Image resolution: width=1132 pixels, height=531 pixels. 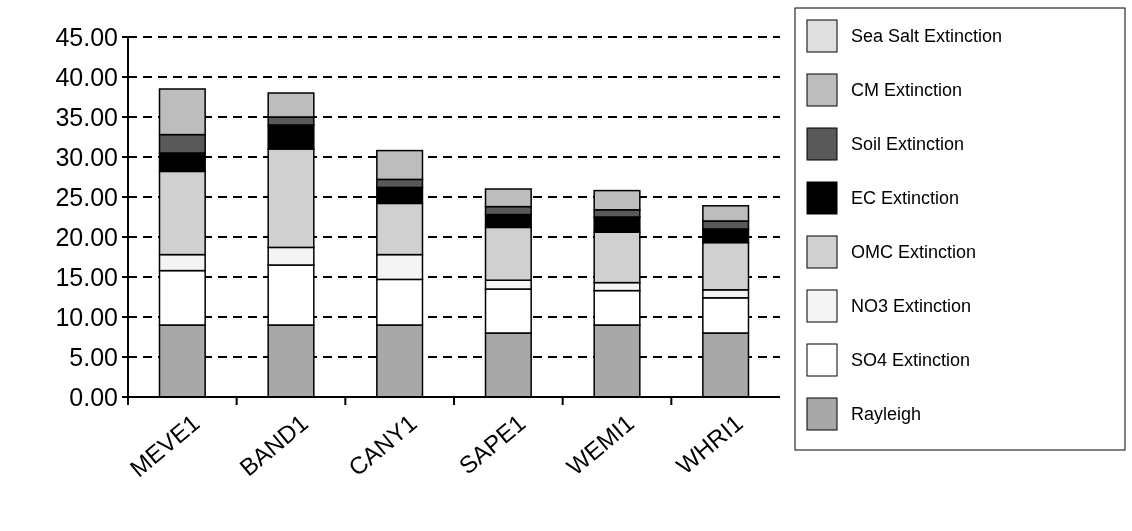 I want to click on legend-label: OMC Extinction, so click(x=914, y=252).